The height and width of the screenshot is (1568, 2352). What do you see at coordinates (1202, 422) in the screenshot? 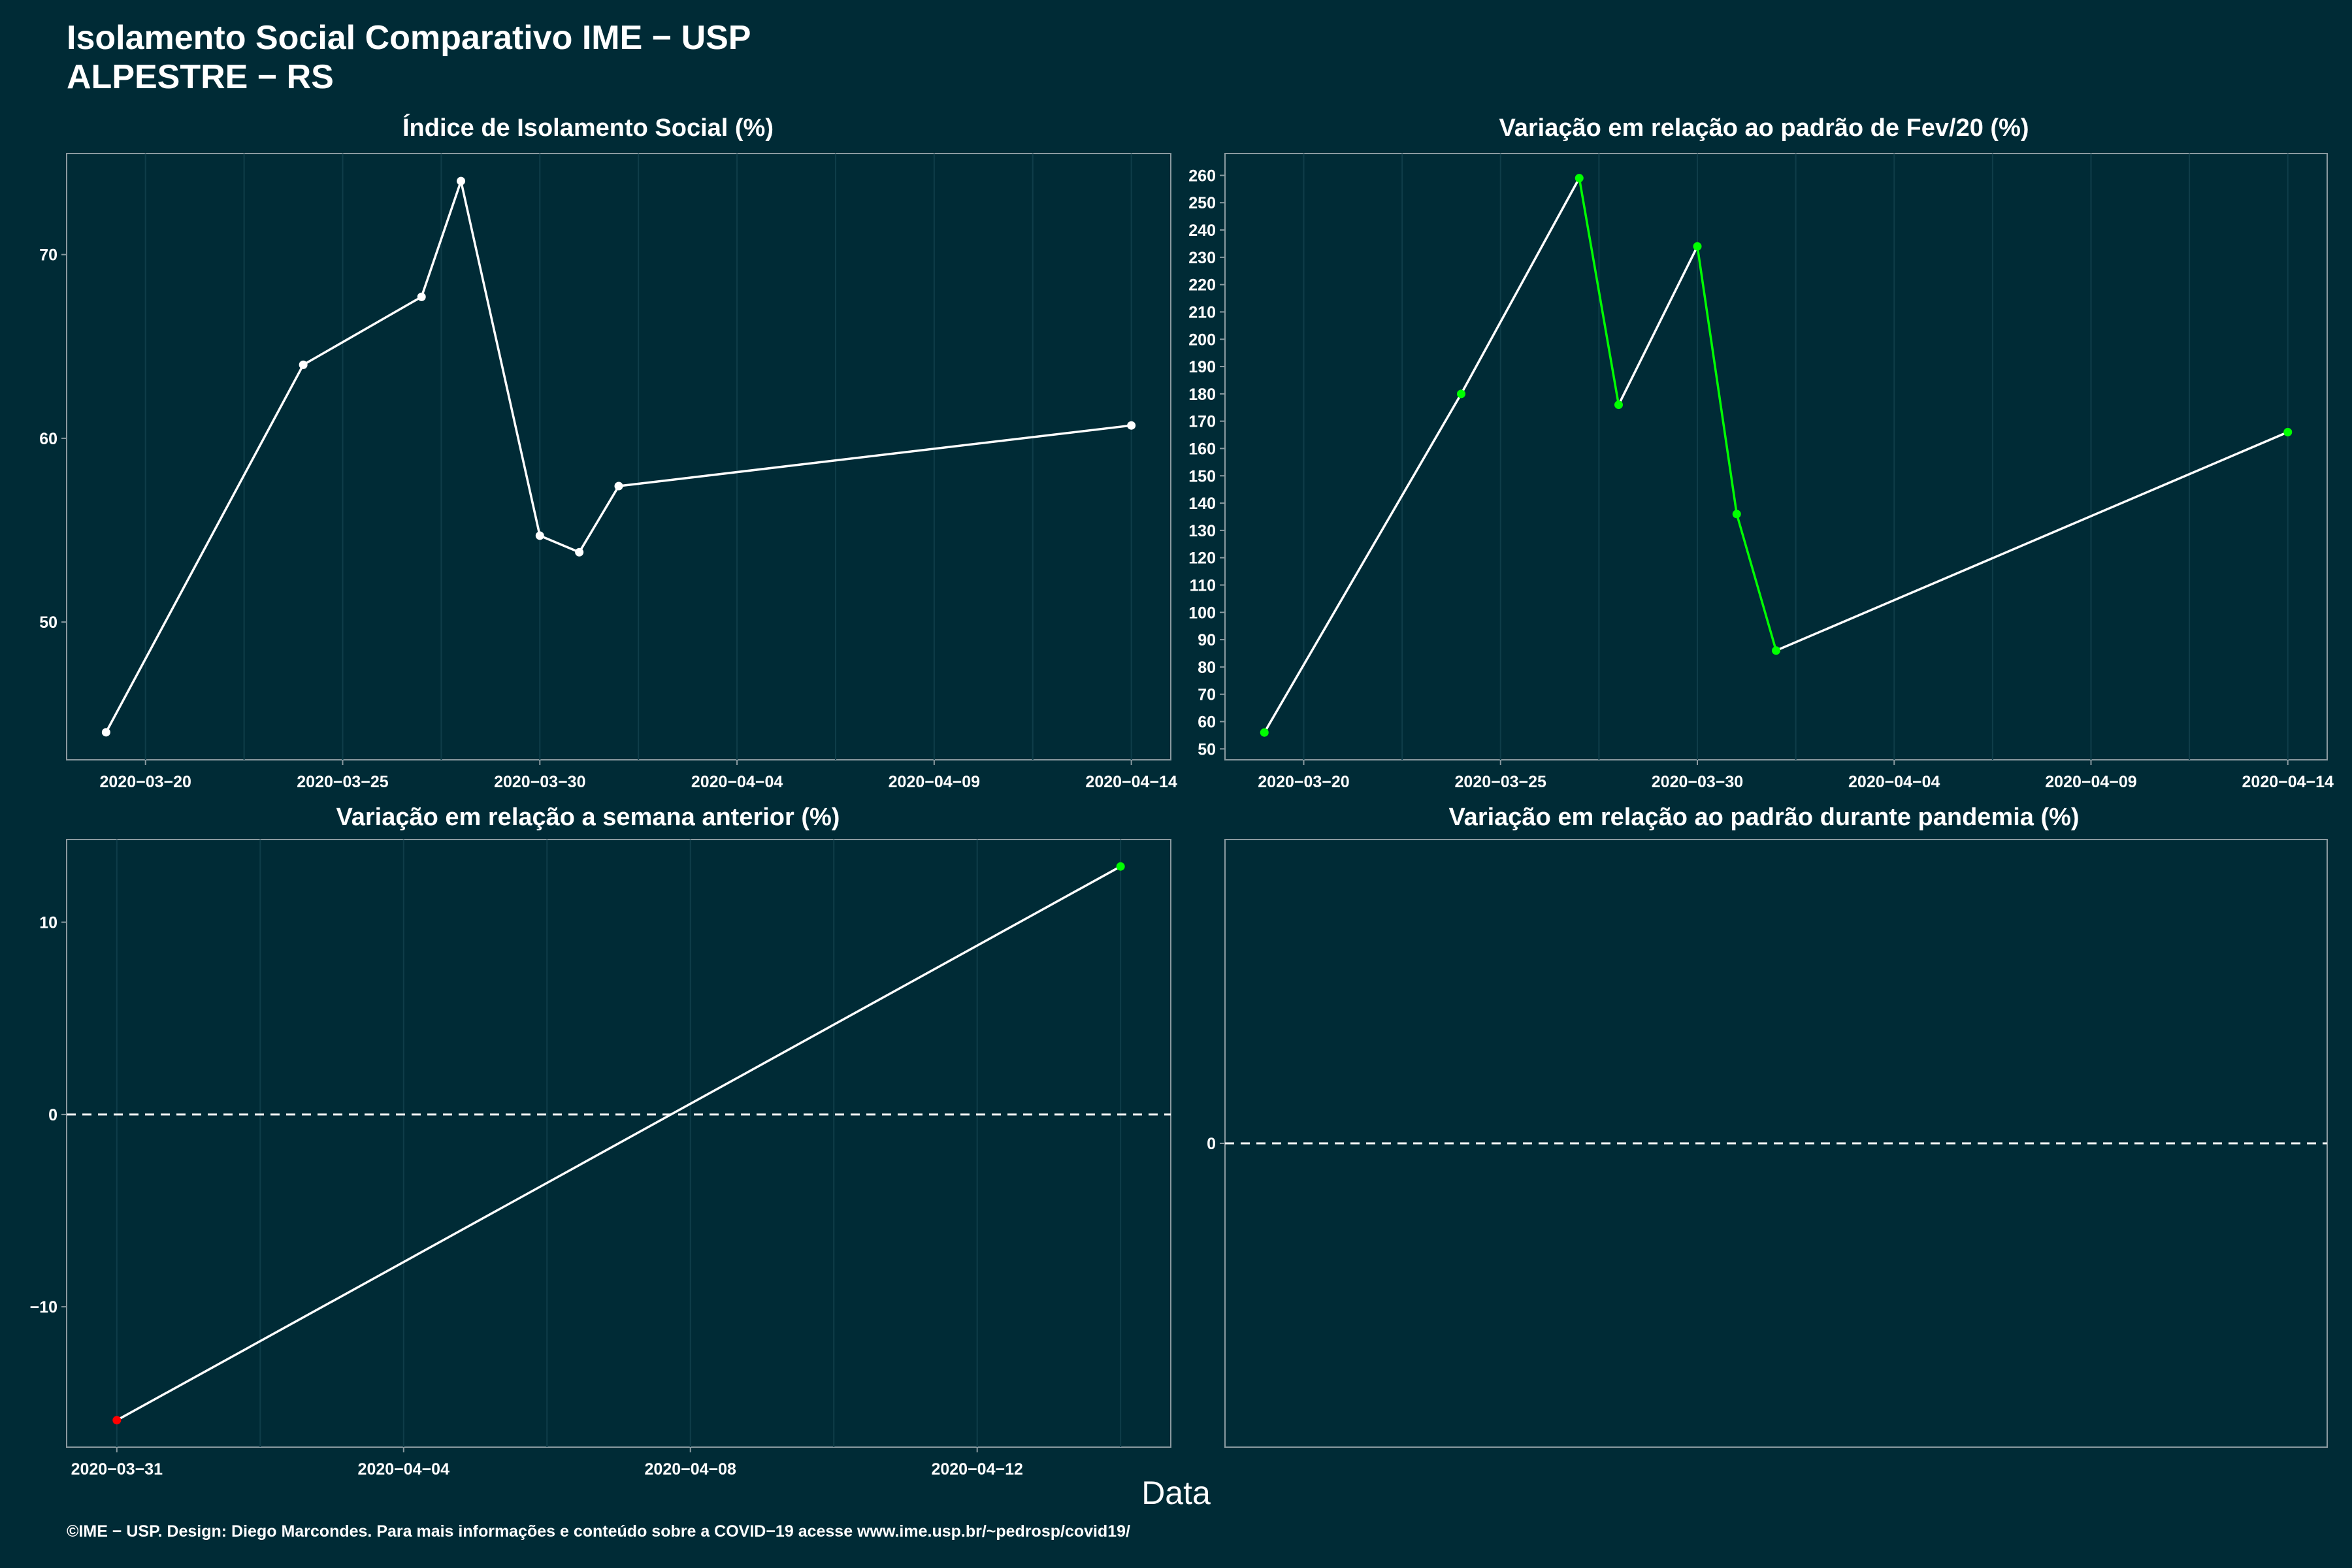
I see `y-tick-label: 170` at bounding box center [1202, 422].